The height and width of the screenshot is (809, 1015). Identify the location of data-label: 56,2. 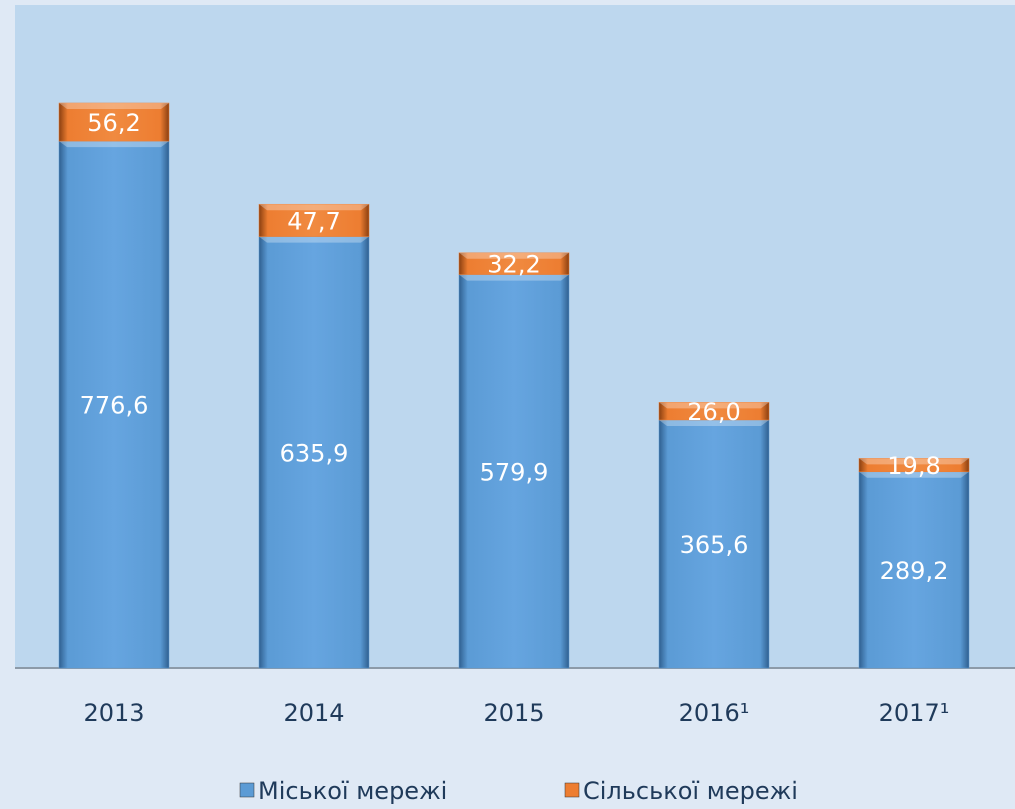
(113, 123).